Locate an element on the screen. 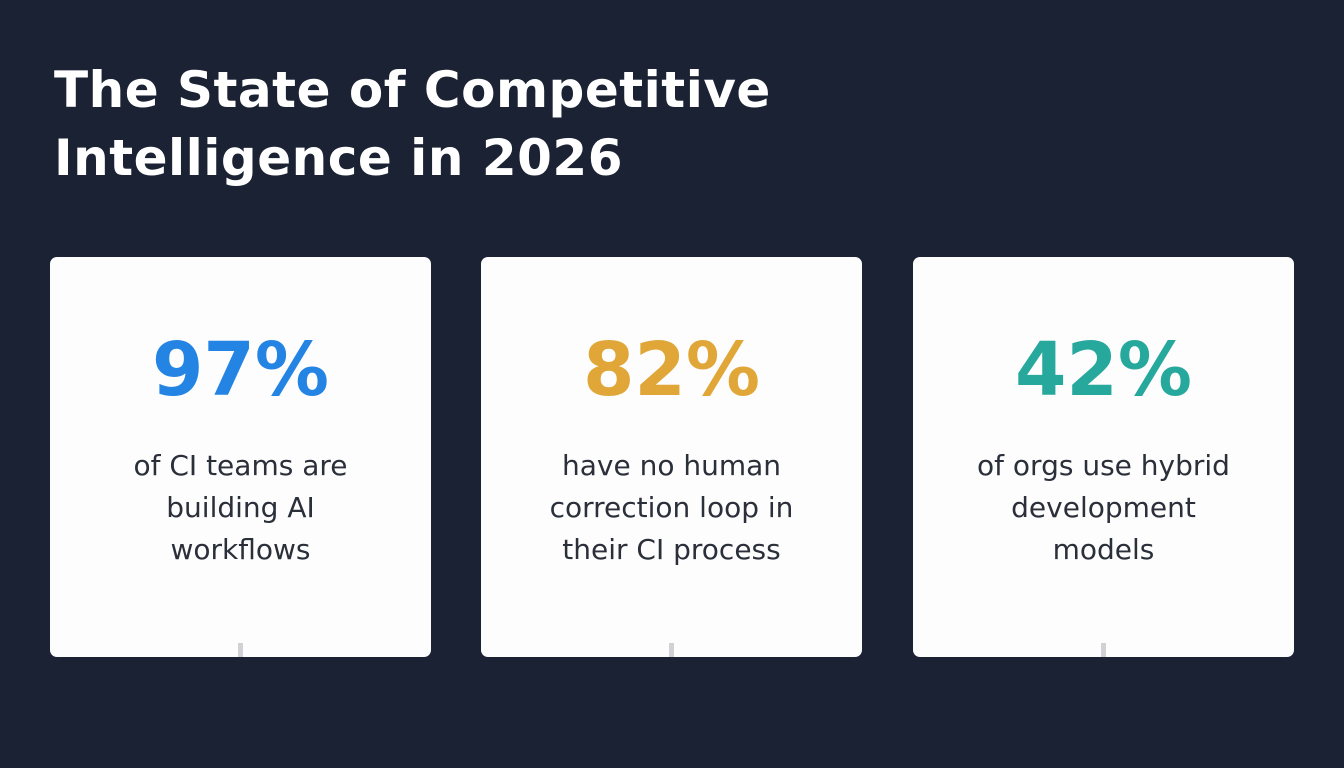 The height and width of the screenshot is (768, 1344). stat-description: of orgs use hybrid development models is located at coordinates (1103, 507).